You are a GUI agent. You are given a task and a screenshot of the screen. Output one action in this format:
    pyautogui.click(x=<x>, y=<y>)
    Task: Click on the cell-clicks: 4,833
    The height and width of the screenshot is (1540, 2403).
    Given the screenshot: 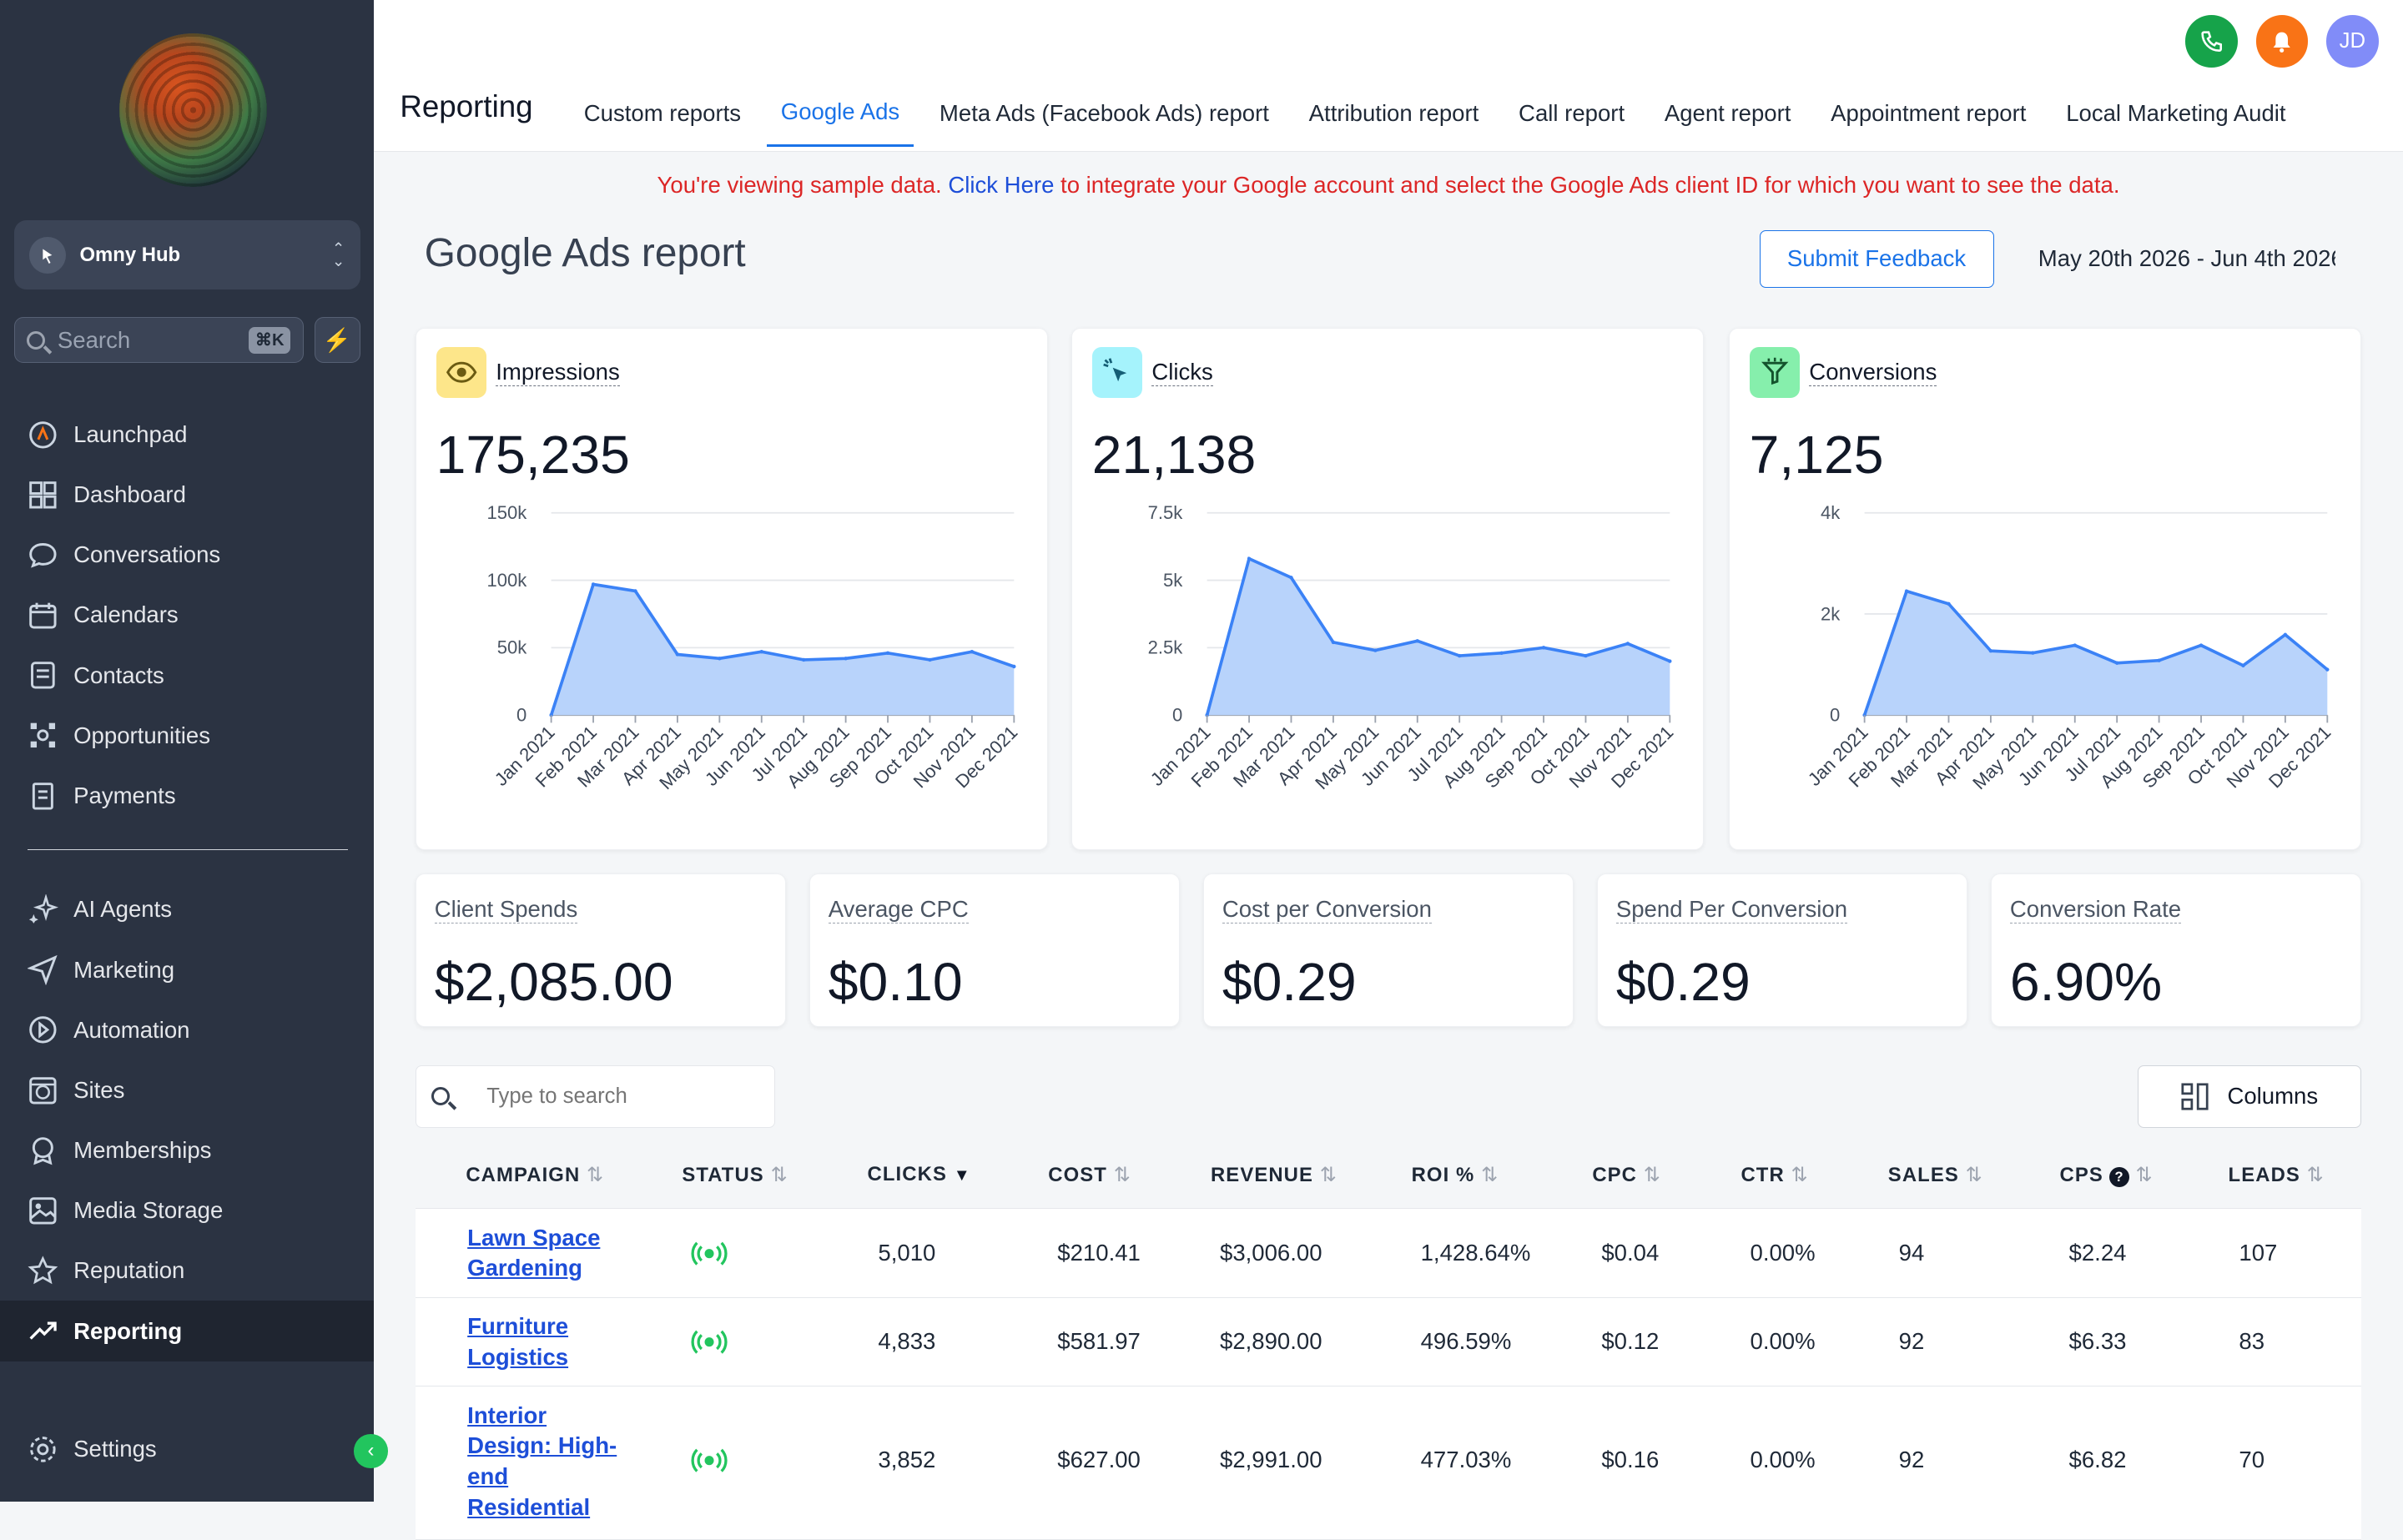 What is the action you would take?
    pyautogui.click(x=907, y=1341)
    